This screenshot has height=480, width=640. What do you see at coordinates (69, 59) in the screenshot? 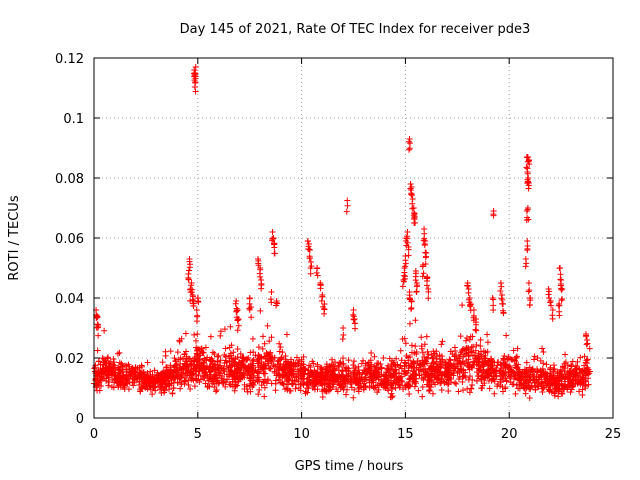
I see `y-tick-label: 0.12` at bounding box center [69, 59].